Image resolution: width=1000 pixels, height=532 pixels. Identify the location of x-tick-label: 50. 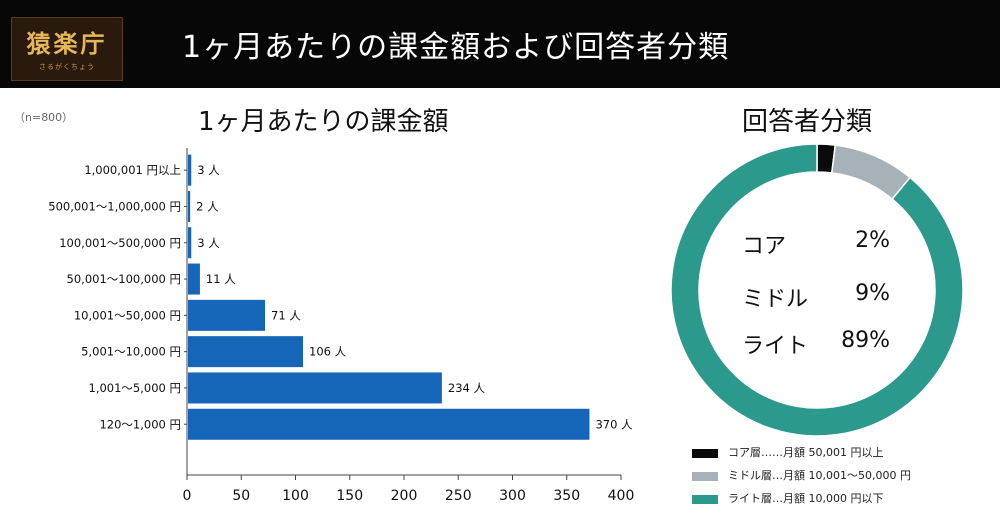
(241, 496).